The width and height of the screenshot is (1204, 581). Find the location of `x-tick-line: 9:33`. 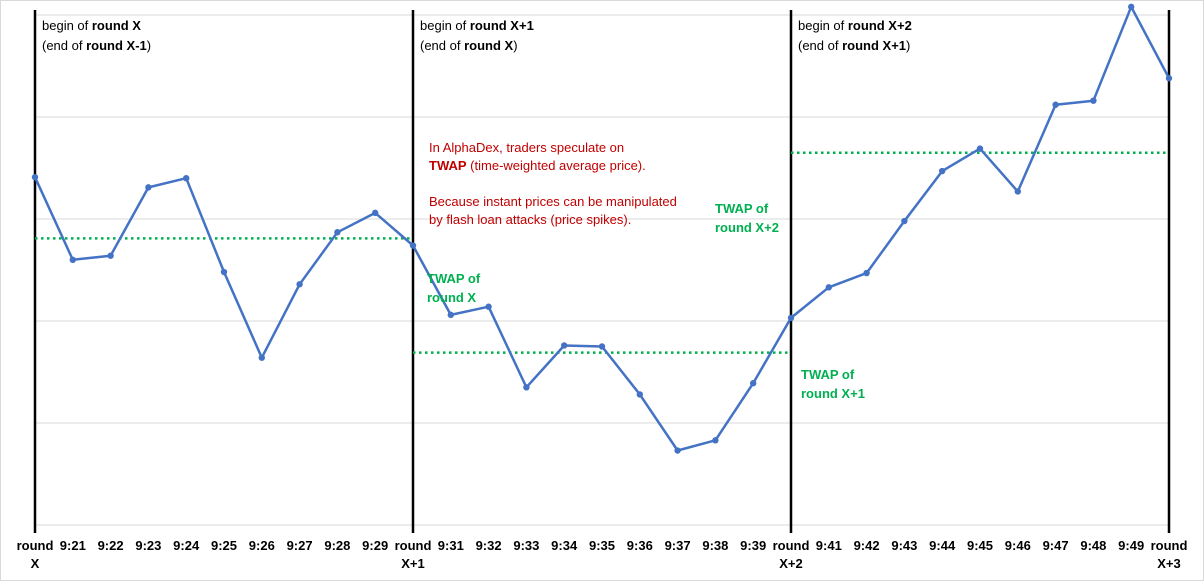

x-tick-line: 9:33 is located at coordinates (526, 545).